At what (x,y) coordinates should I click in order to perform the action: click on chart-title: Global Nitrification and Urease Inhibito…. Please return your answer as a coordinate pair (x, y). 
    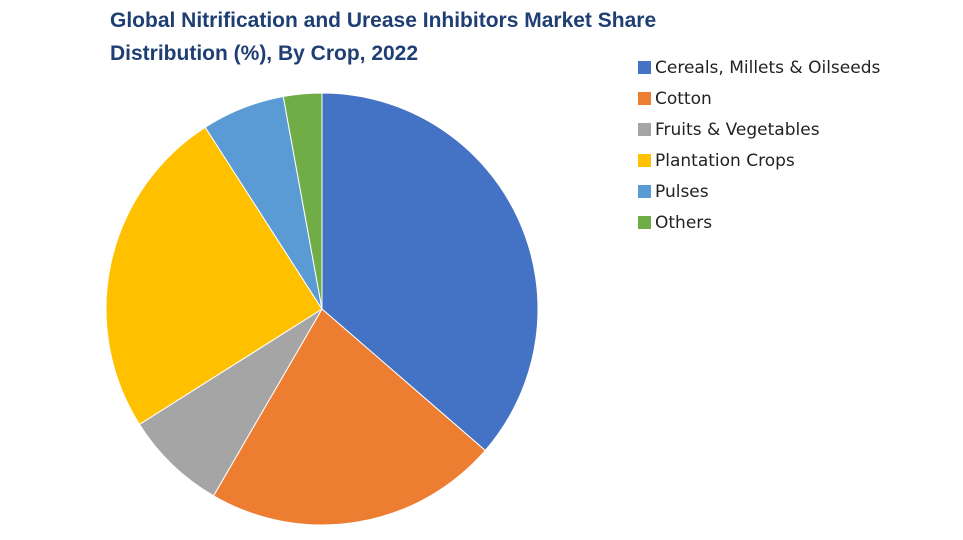
    Looking at the image, I should click on (383, 37).